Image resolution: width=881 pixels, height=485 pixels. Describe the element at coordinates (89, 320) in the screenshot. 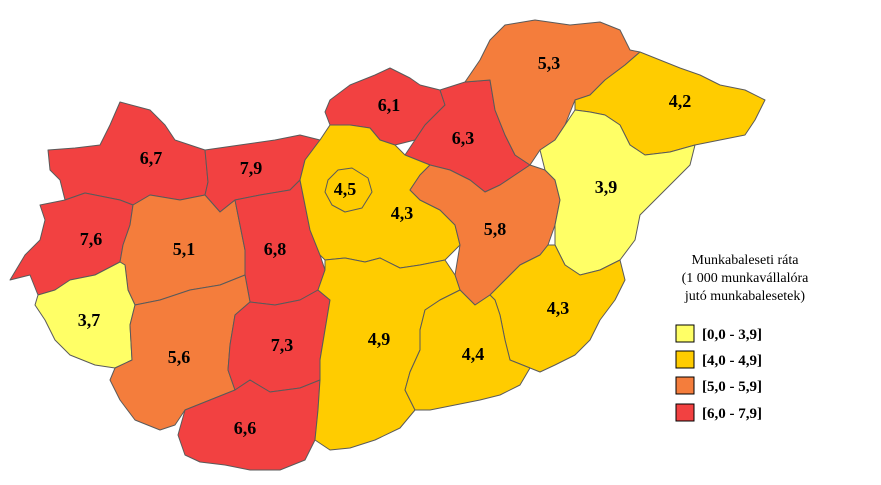

I see `value-label: 3,7` at that location.